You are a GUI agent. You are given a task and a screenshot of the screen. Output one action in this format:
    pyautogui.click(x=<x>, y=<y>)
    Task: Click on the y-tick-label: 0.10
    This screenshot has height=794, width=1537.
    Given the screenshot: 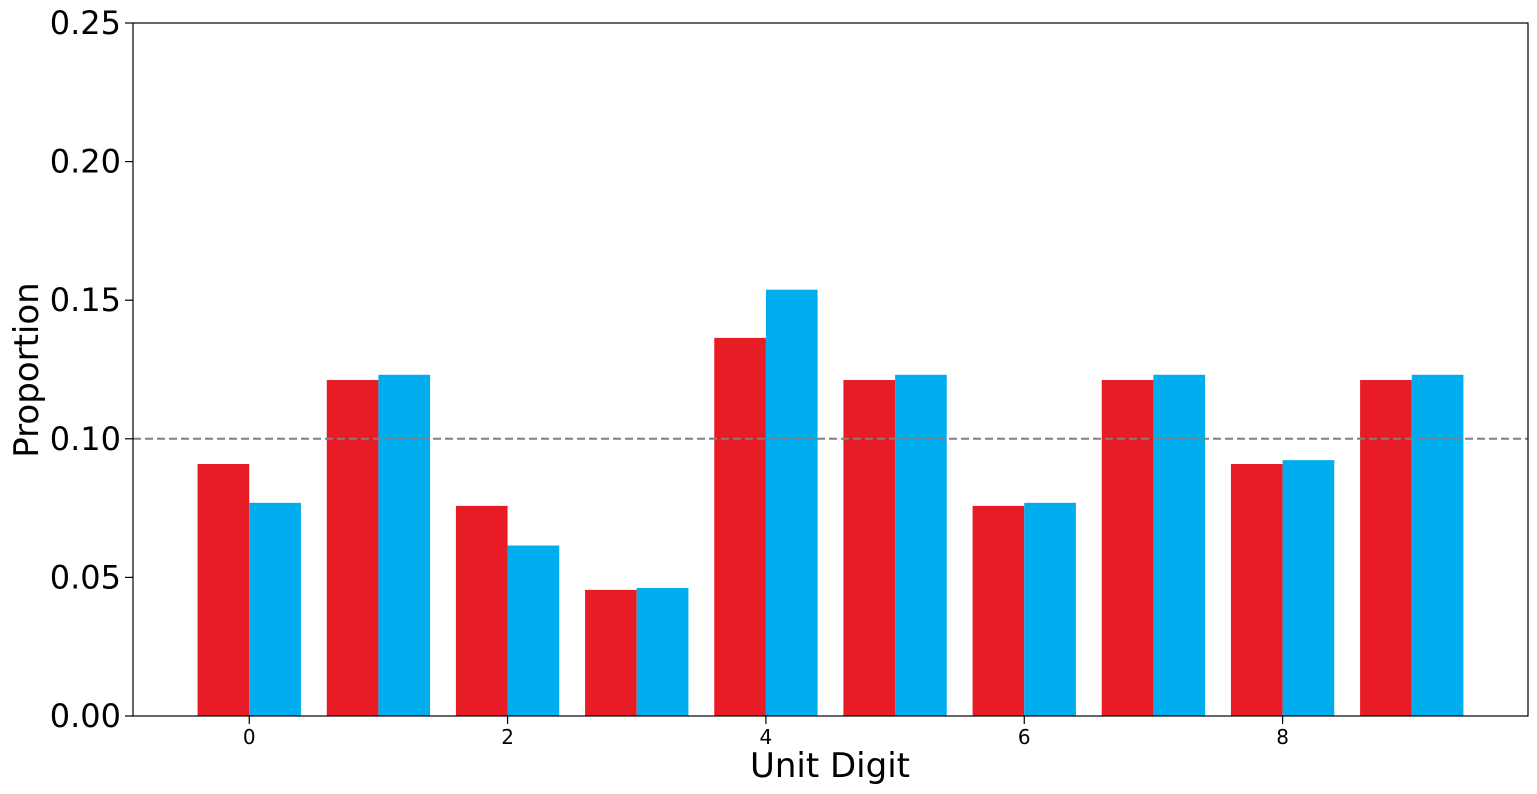 What is the action you would take?
    pyautogui.click(x=85, y=439)
    